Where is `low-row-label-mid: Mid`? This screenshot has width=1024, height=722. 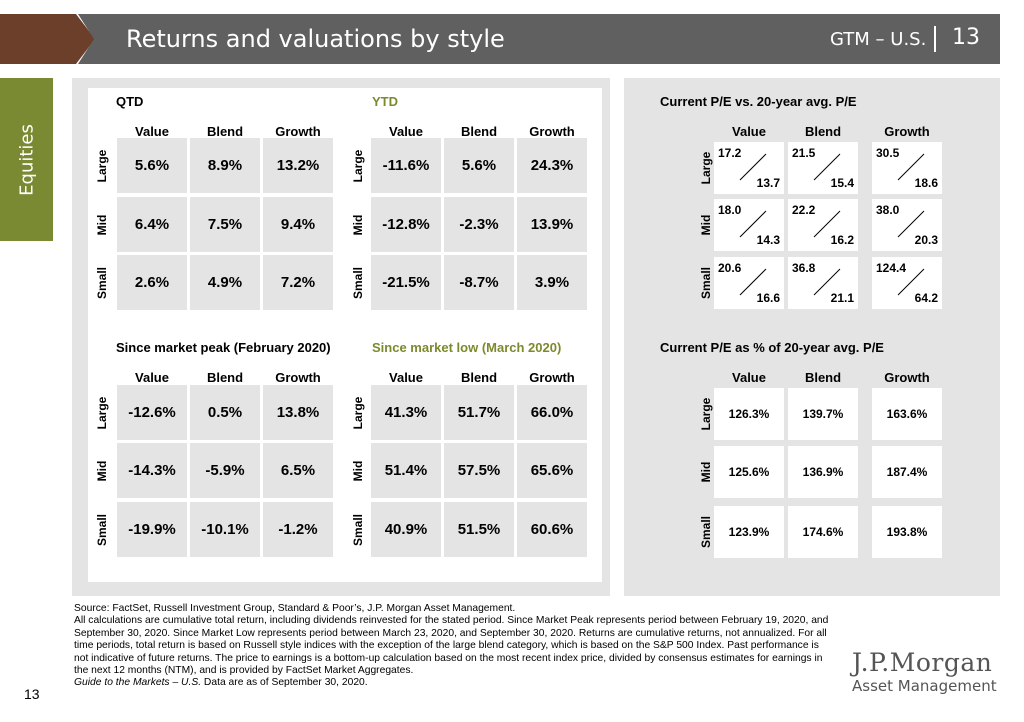
low-row-label-mid: Mid is located at coordinates (358, 471).